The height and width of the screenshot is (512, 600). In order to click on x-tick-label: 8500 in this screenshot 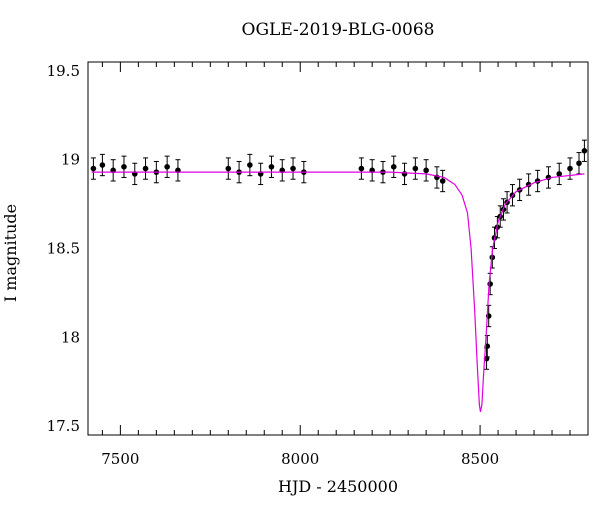, I will do `click(480, 459)`.